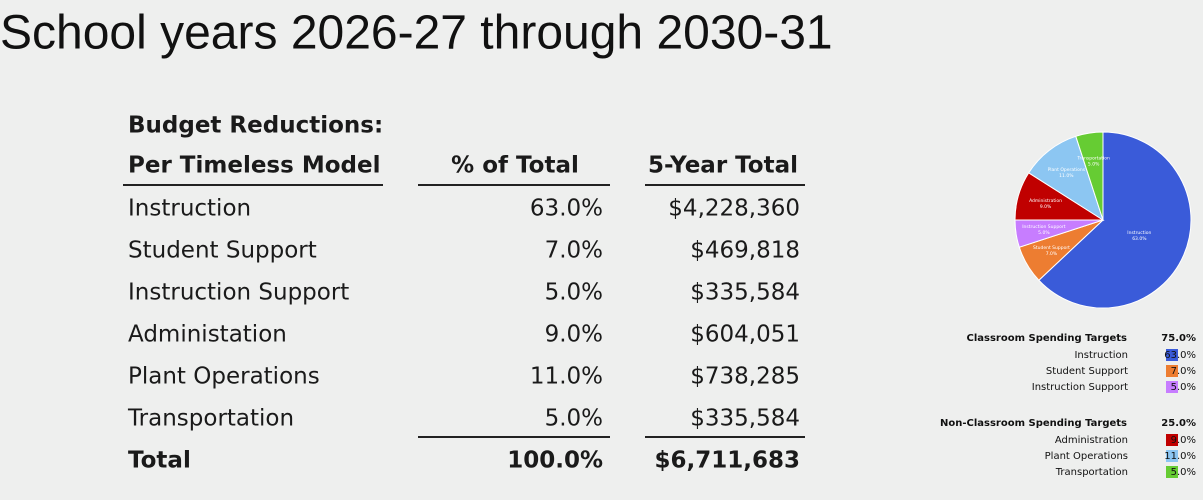 Image resolution: width=1203 pixels, height=500 pixels. What do you see at coordinates (1091, 472) in the screenshot?
I see `legend-label: Transportation` at bounding box center [1091, 472].